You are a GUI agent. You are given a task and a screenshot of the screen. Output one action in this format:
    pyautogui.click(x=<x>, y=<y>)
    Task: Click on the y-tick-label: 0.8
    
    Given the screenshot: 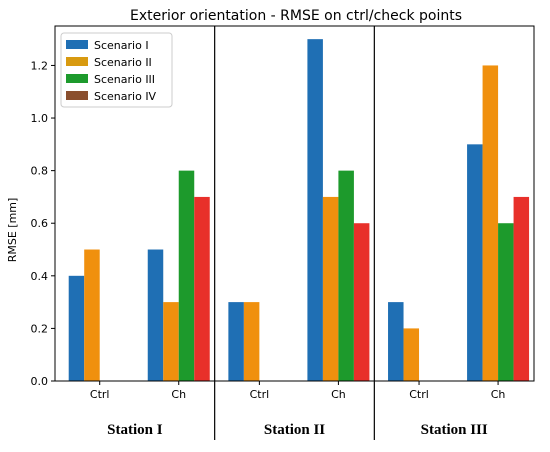 What is the action you would take?
    pyautogui.click(x=40, y=171)
    